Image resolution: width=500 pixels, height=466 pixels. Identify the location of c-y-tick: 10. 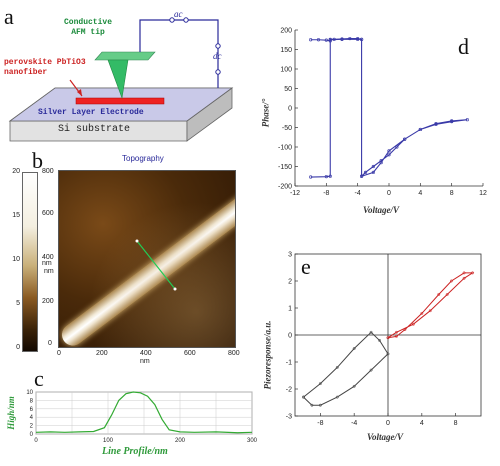
(29, 393).